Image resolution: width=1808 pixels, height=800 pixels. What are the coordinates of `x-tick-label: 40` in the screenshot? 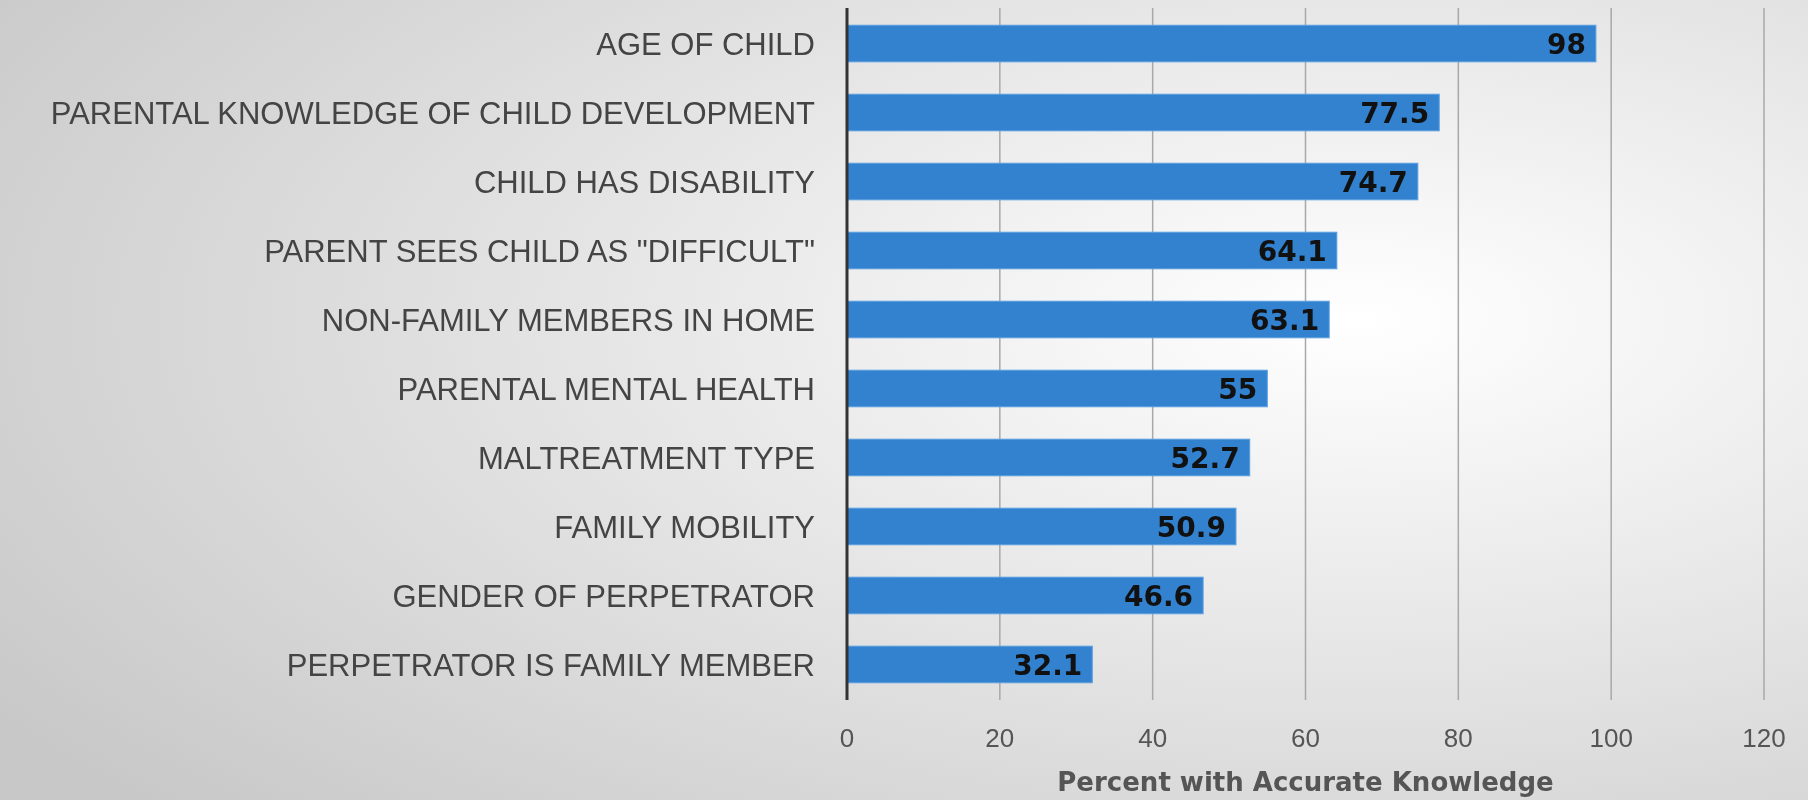 It's located at (1153, 738).